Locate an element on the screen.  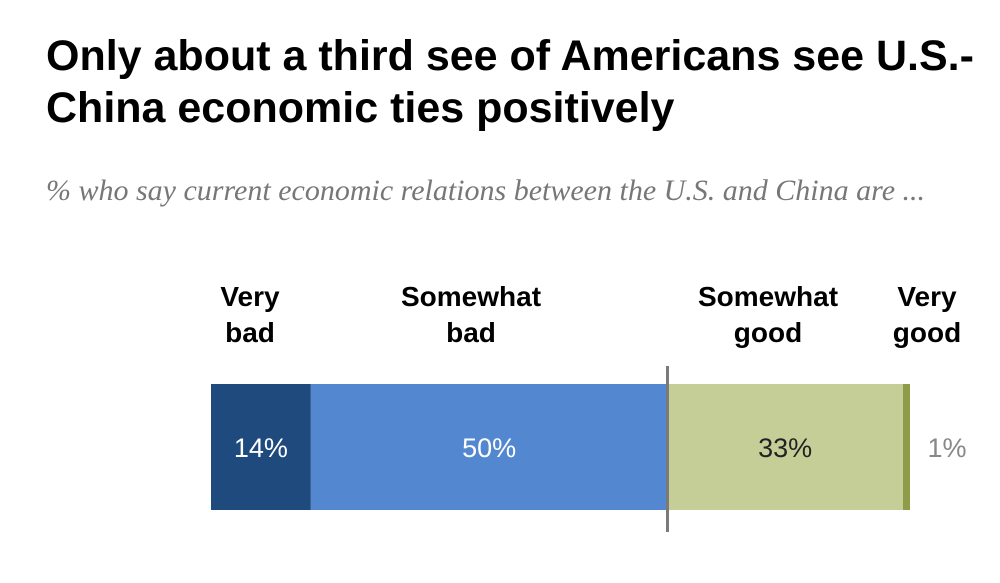
data-label-somewhat-bad: 50% is located at coordinates (489, 448).